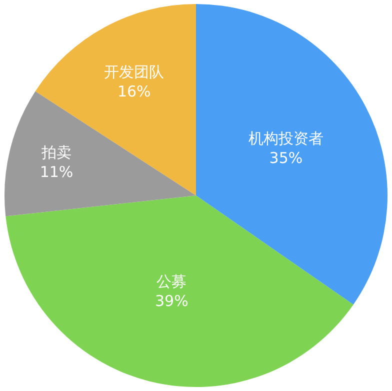 This screenshot has width=392, height=391. Describe the element at coordinates (56, 153) in the screenshot. I see `slice-label: 拍卖` at that location.